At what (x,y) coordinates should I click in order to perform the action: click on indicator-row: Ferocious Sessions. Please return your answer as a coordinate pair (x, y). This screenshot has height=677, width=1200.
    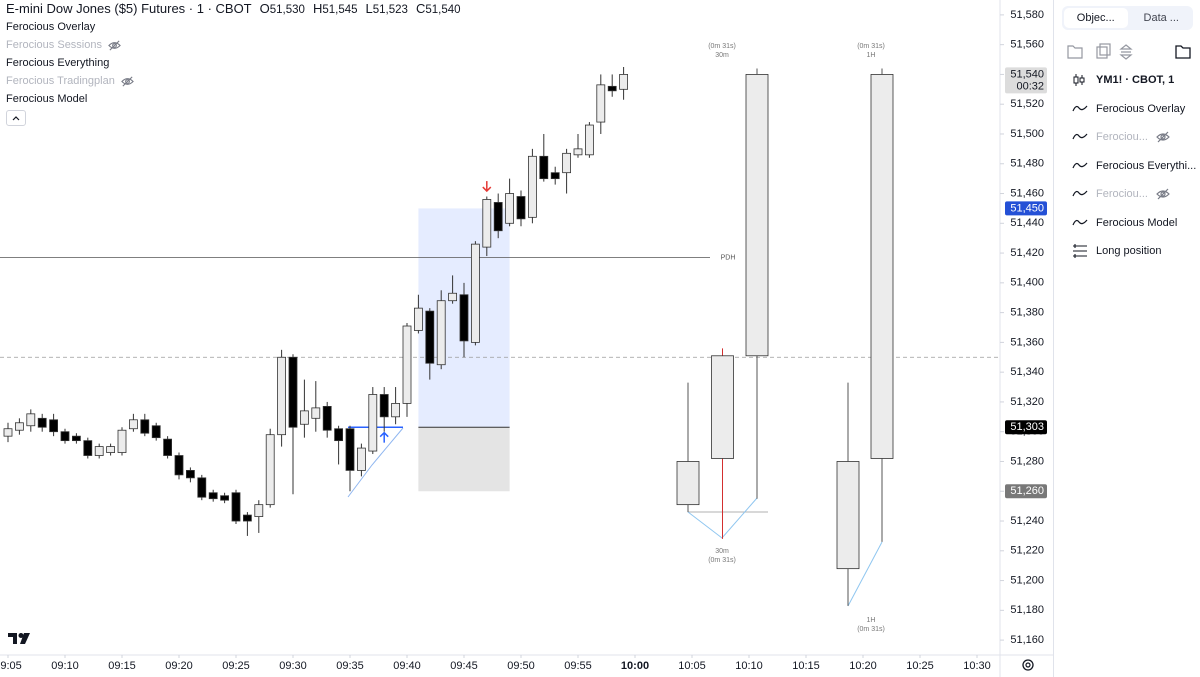
    Looking at the image, I should click on (70, 45).